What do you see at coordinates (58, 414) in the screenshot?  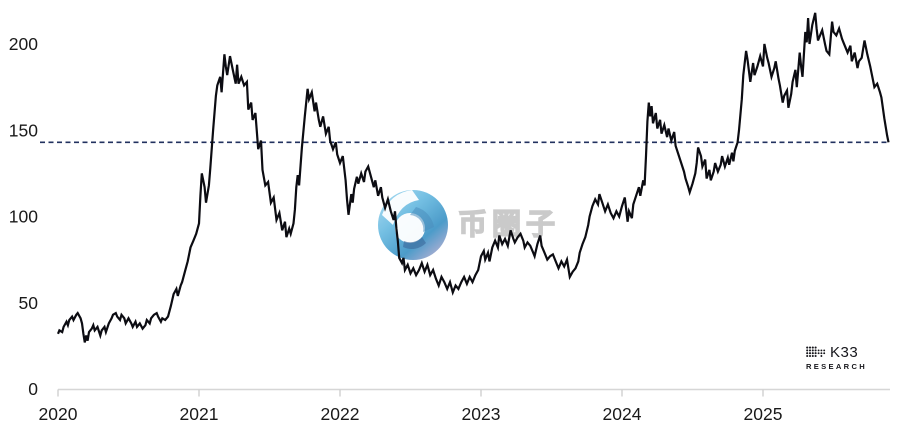 I see `x-tick-label: 2020` at bounding box center [58, 414].